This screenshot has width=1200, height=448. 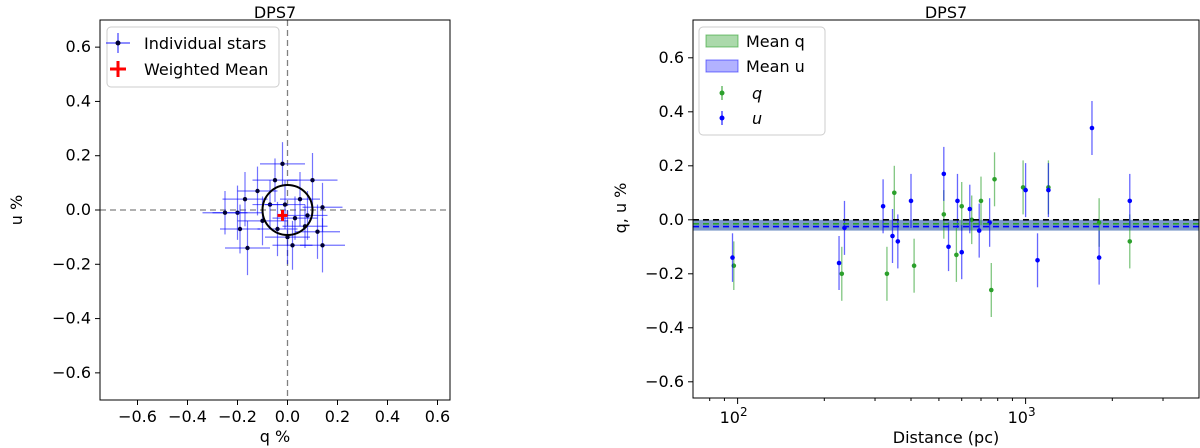 I want to click on right-x-tick-label-0: 10², so click(x=734, y=416).